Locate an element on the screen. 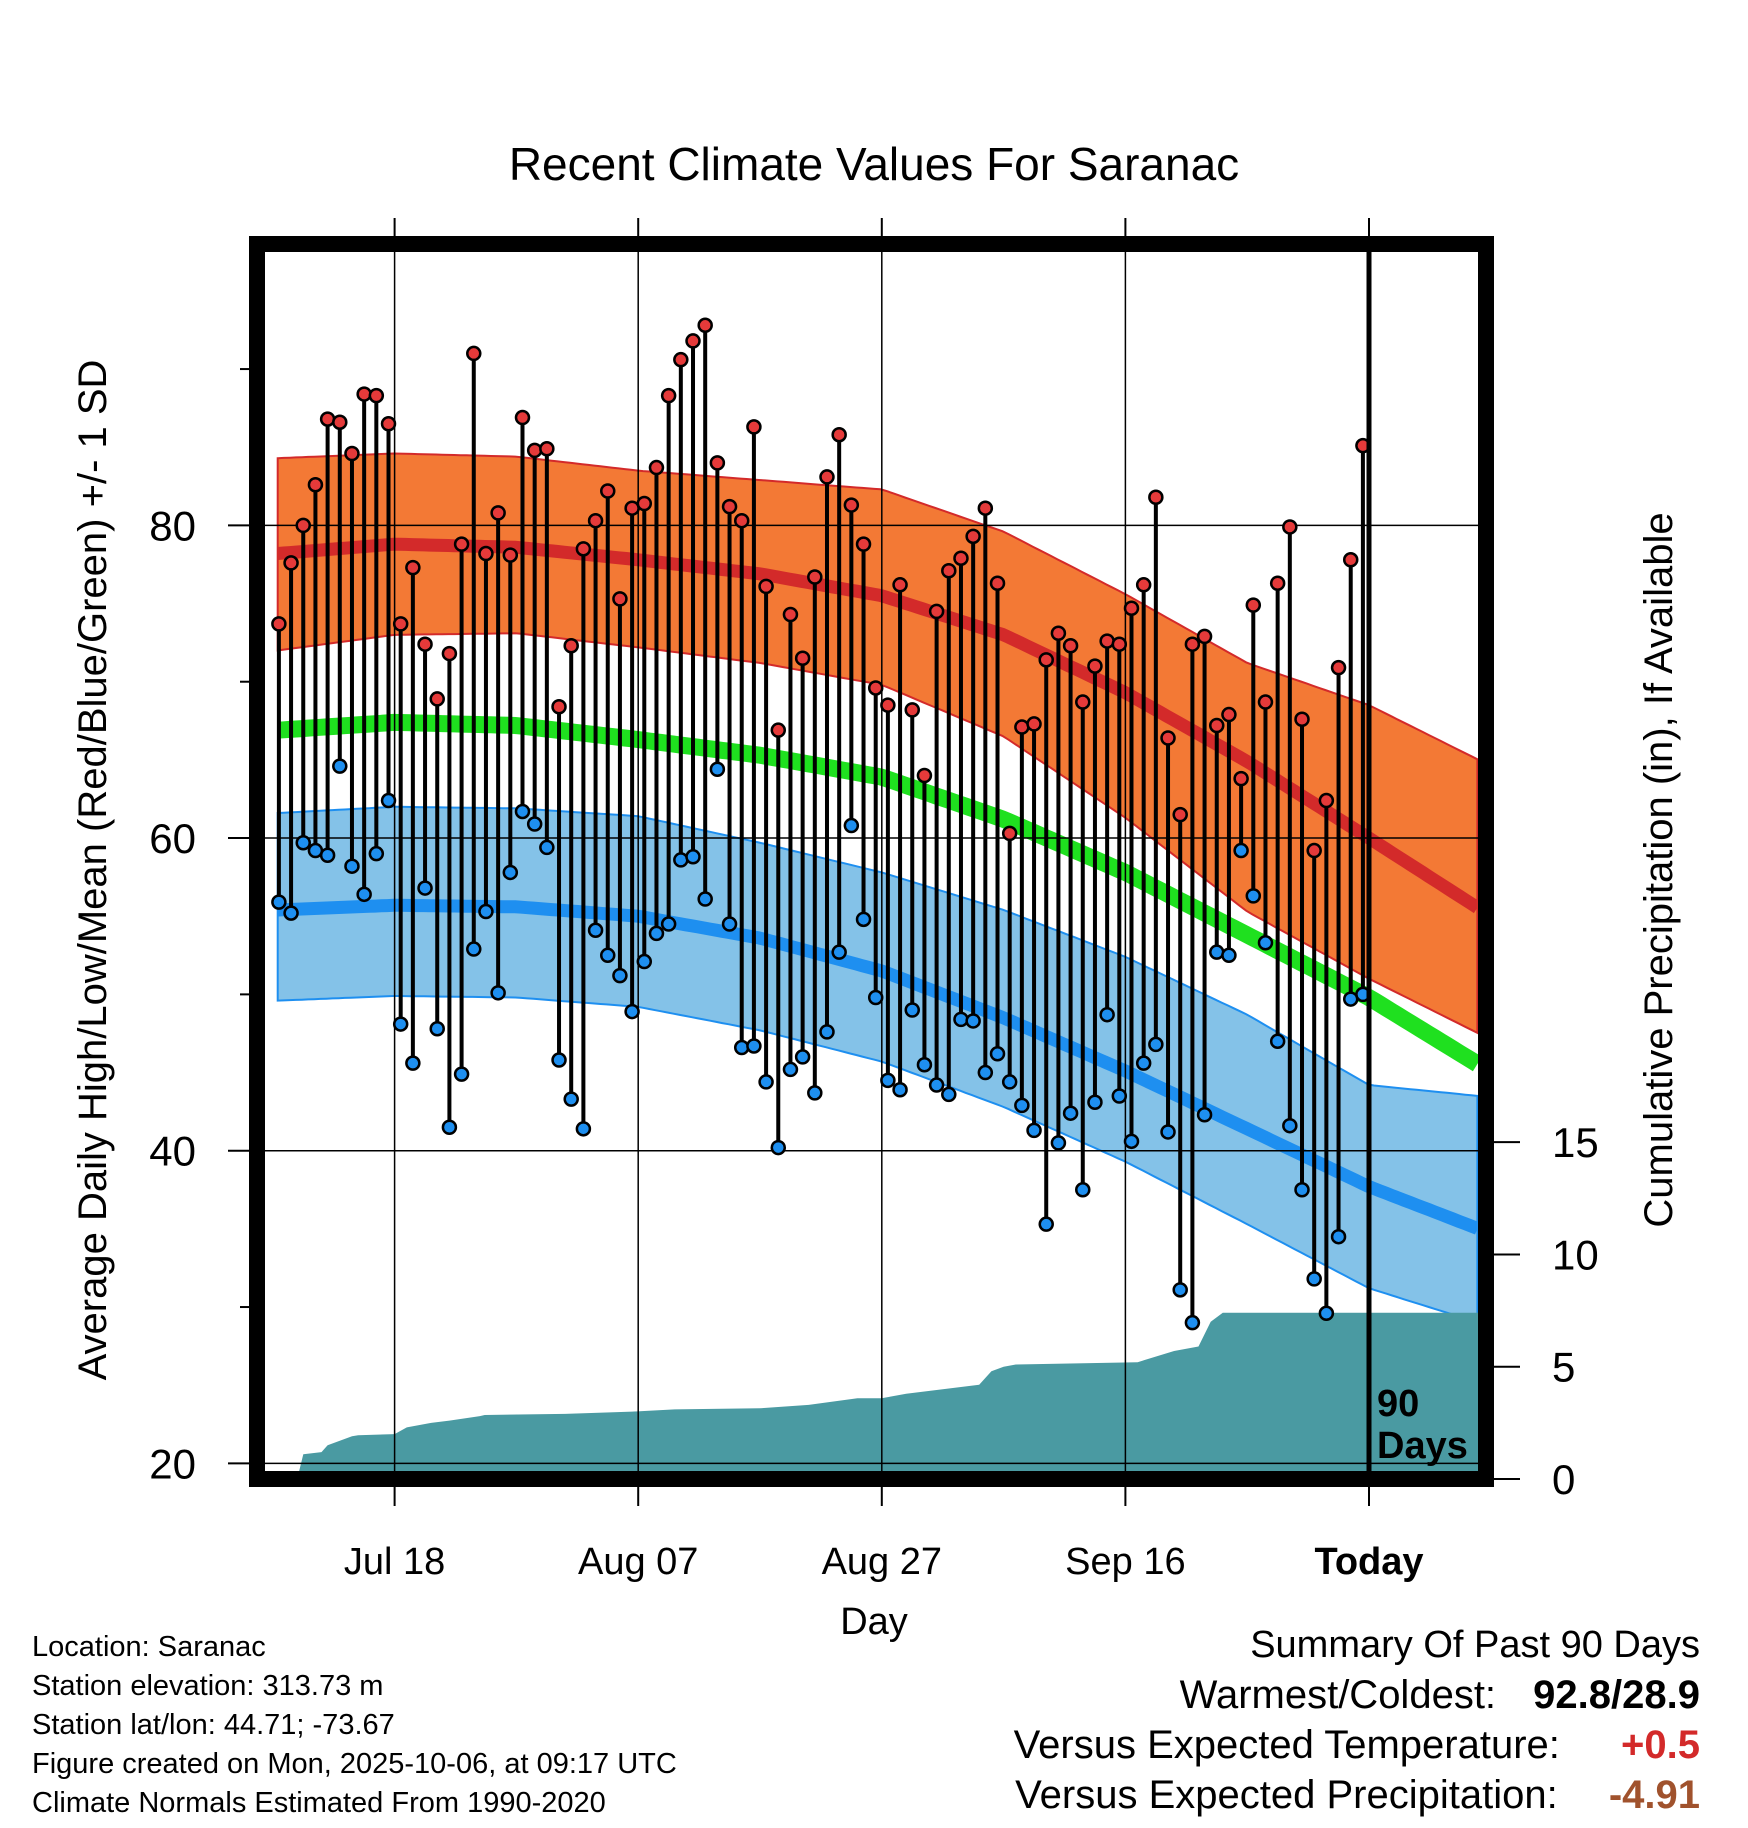 This screenshot has width=1748, height=1828. y-right-tick-label: 10 is located at coordinates (1575, 1254).